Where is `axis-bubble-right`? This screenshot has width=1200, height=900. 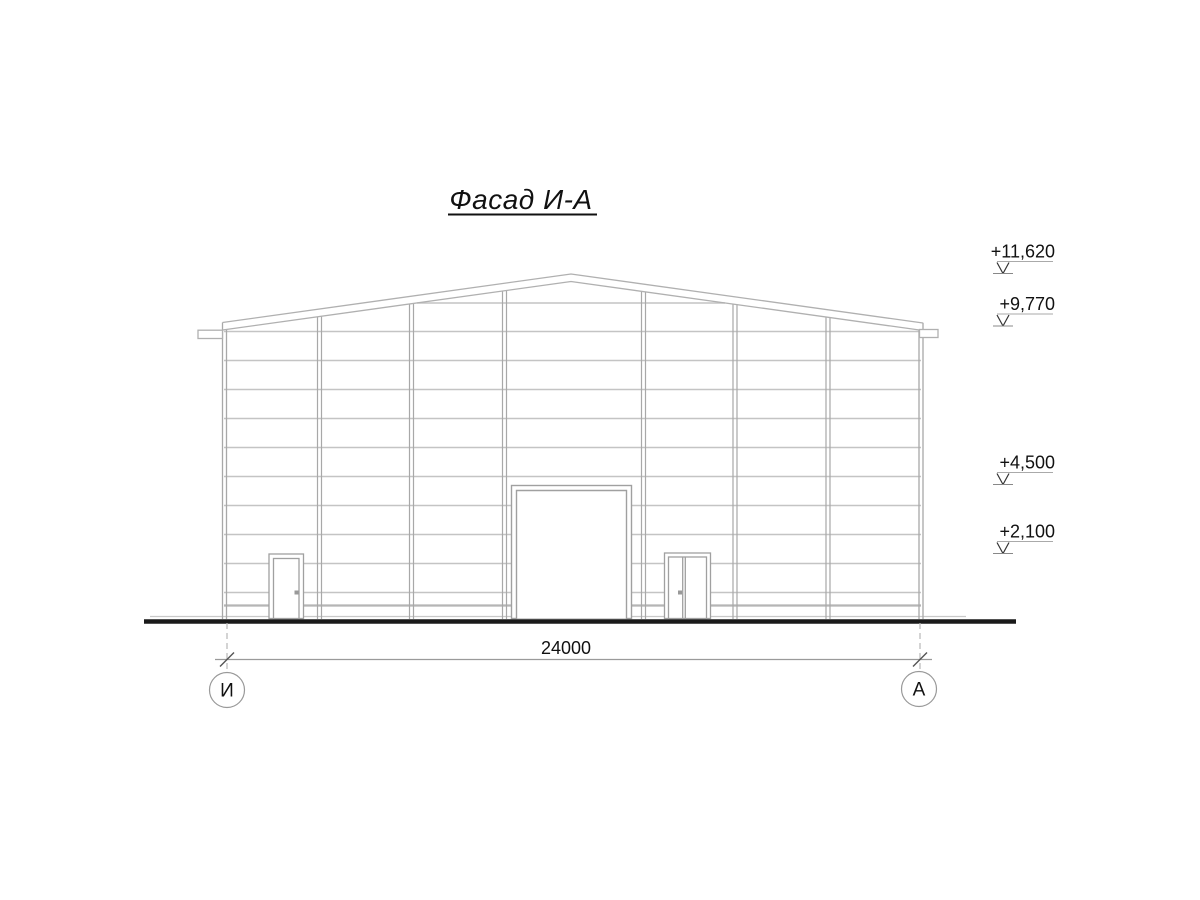
axis-bubble-right is located at coordinates (919, 689).